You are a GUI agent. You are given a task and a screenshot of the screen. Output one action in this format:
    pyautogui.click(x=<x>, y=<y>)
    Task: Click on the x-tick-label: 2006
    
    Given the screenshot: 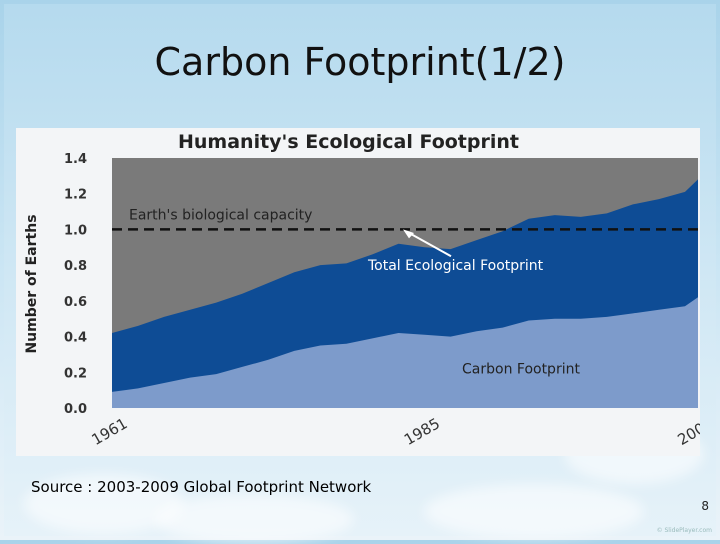 What is the action you would take?
    pyautogui.click(x=687, y=431)
    